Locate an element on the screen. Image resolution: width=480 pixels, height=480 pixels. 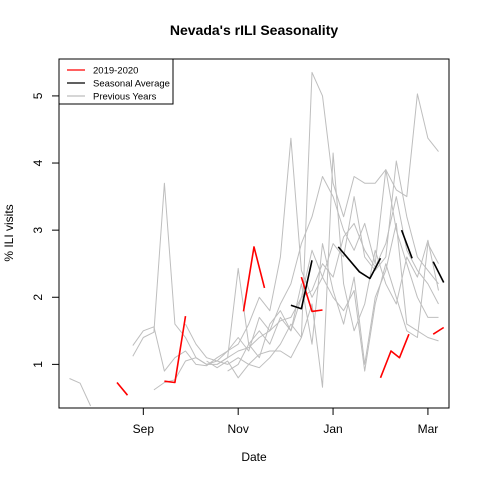
y-axis-label: % ILI visits is located at coordinates (9, 232).